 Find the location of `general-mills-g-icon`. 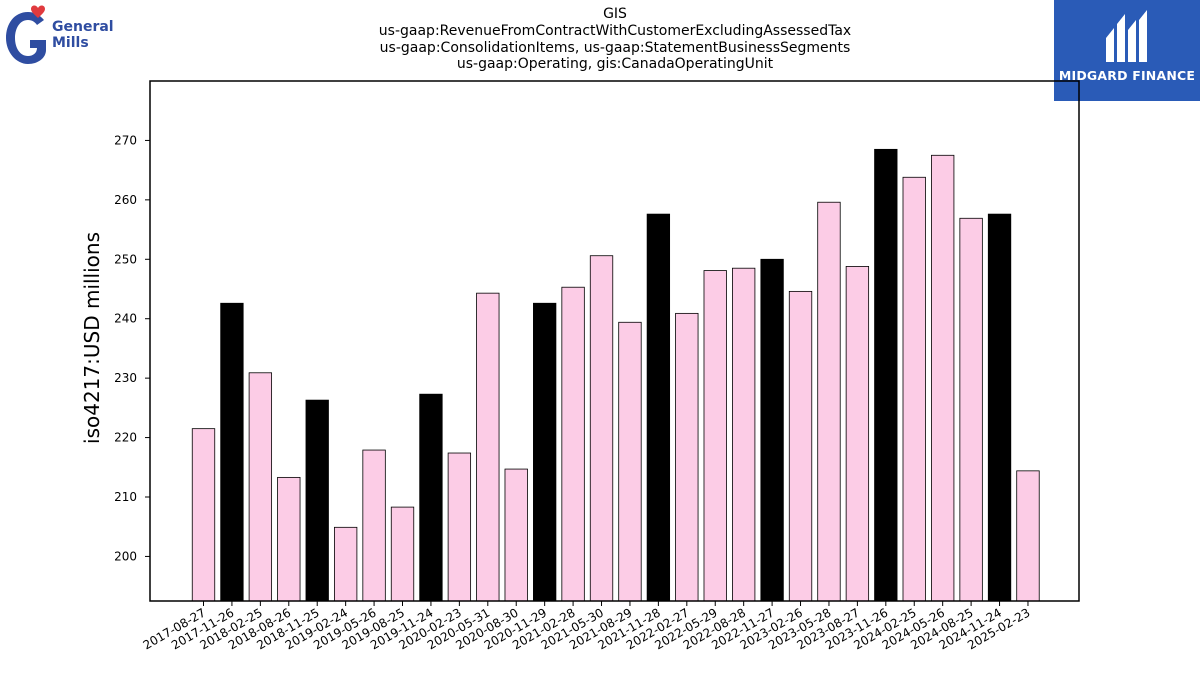

general-mills-g-icon is located at coordinates (26, 34).